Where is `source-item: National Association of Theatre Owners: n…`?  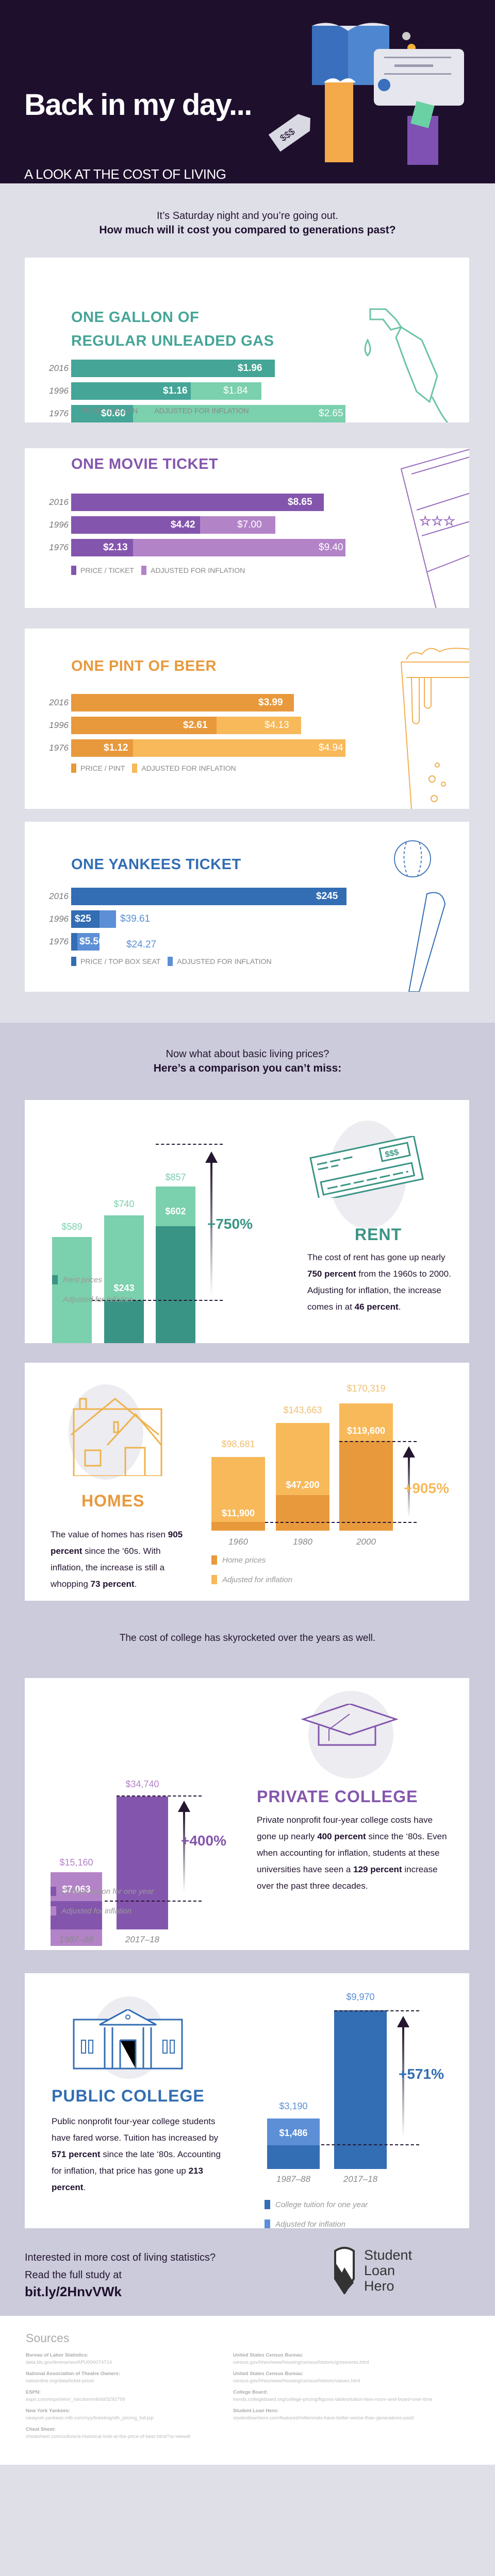
source-item: National Association of Theatre Owners: n… is located at coordinates (73, 2377).